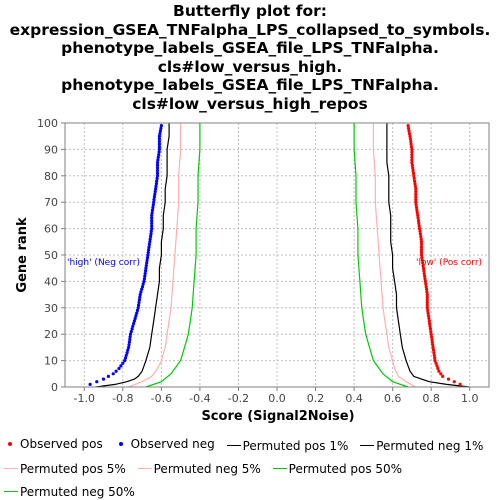  What do you see at coordinates (470, 398) in the screenshot?
I see `x-tick-label: 1.0` at bounding box center [470, 398].